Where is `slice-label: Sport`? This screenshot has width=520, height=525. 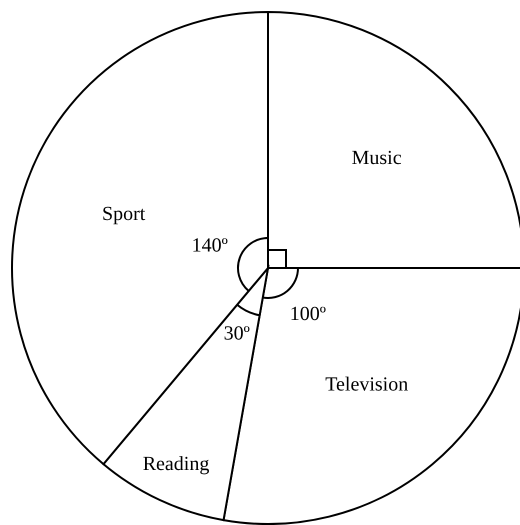
slice-label: Sport is located at coordinates (124, 214).